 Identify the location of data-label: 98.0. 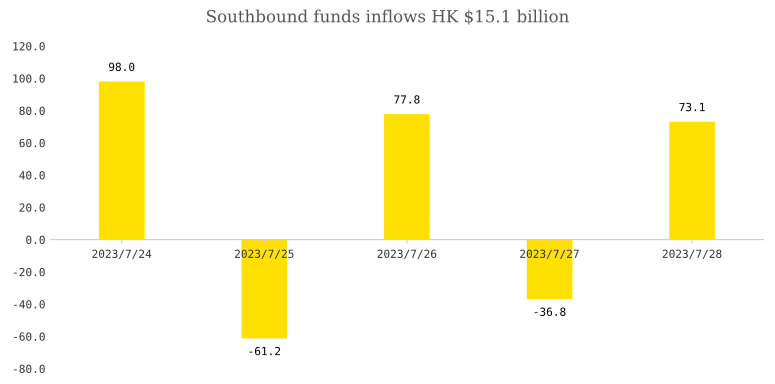
(121, 67).